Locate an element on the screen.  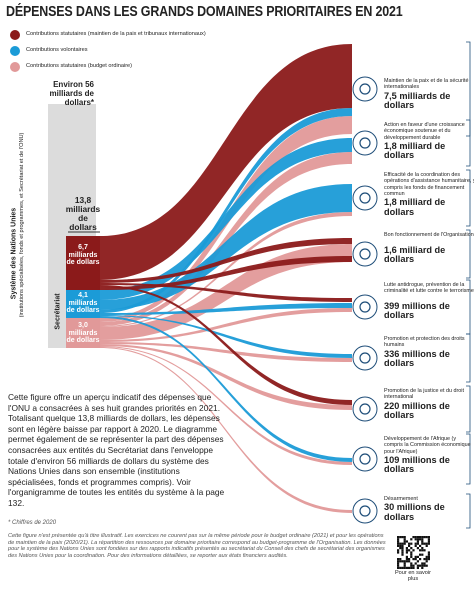
secretariat-label: Secrétariat is located at coordinates (58, 311).